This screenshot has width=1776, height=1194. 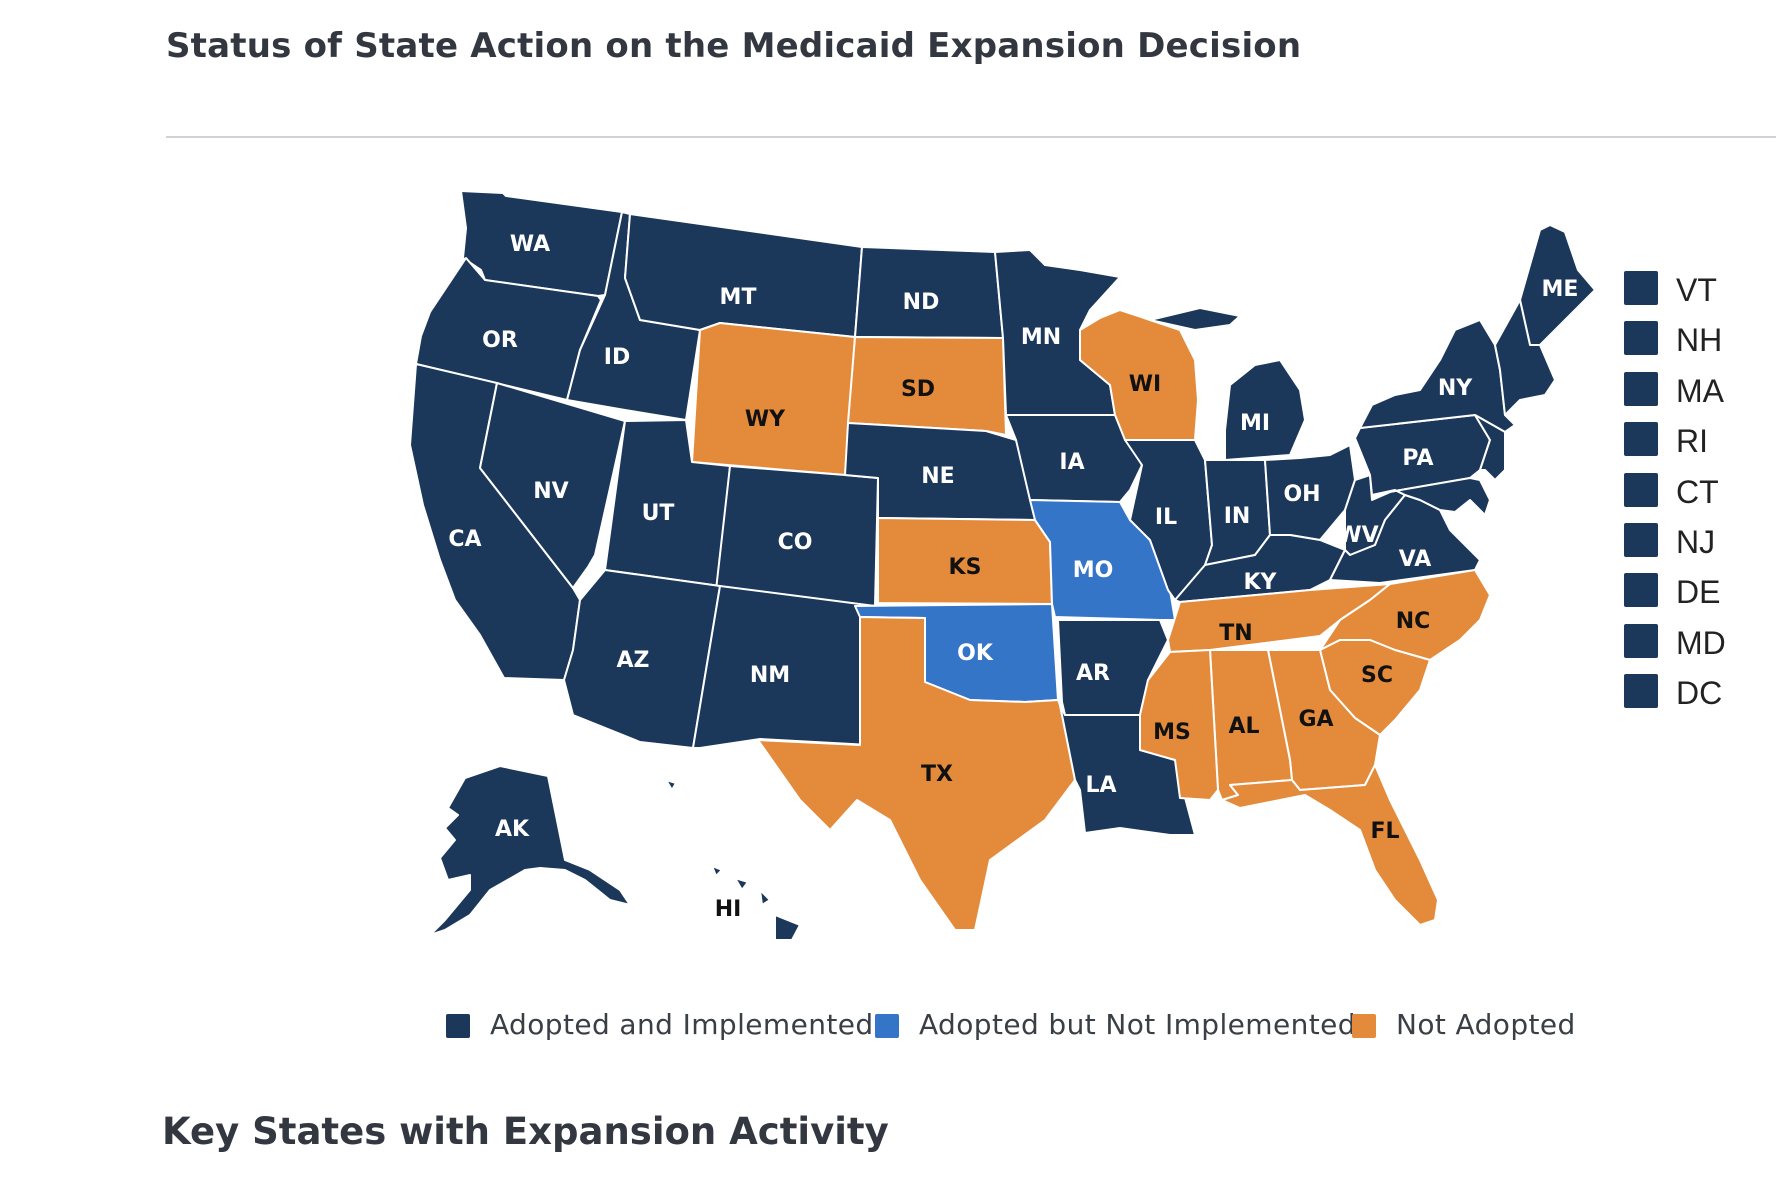 What do you see at coordinates (770, 675) in the screenshot?
I see `state-label-nm: NM` at bounding box center [770, 675].